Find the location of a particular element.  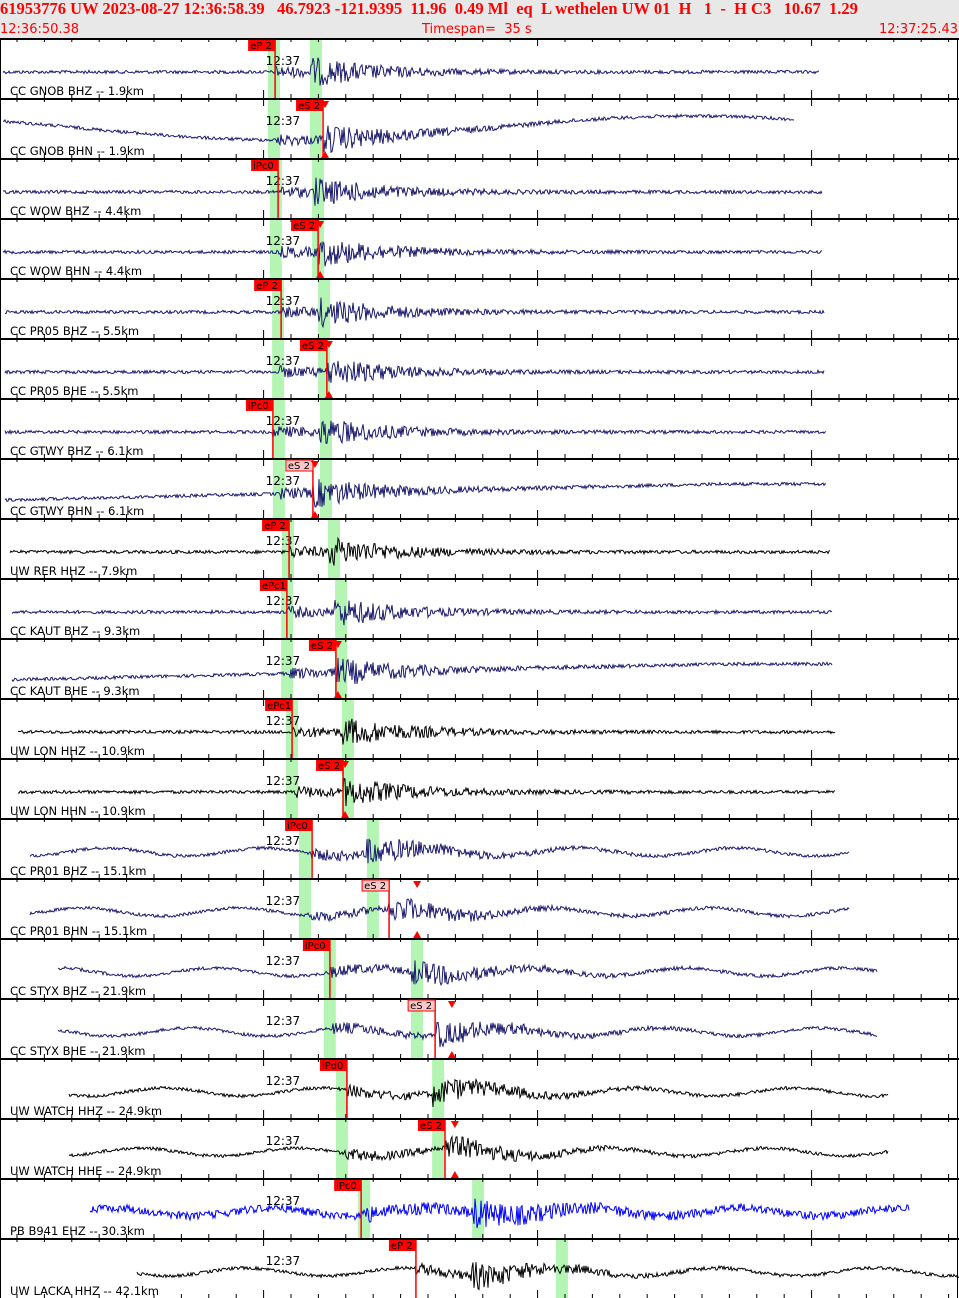

trace-row: 12:37 iPc0 CC GTWY BHZ -- 6.1km is located at coordinates (479, 428).